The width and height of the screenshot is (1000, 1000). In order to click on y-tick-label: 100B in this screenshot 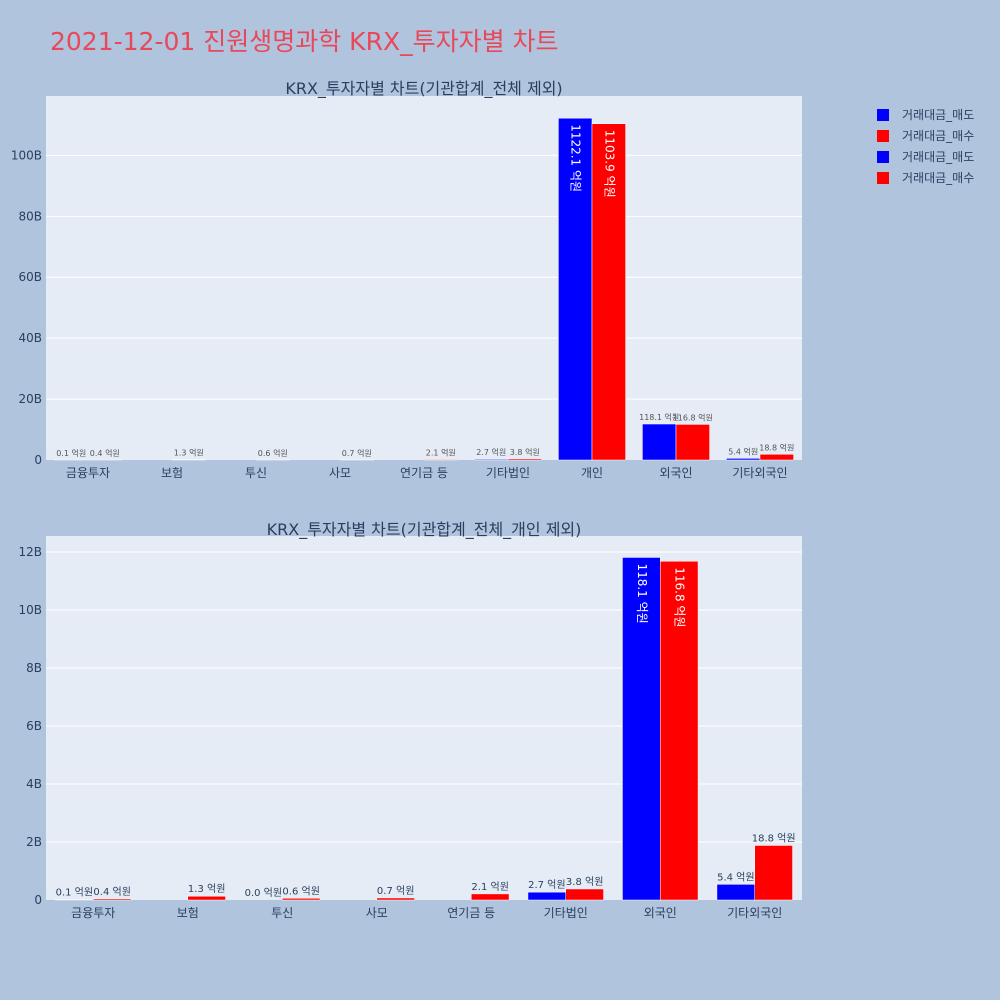, I will do `click(26, 155)`.